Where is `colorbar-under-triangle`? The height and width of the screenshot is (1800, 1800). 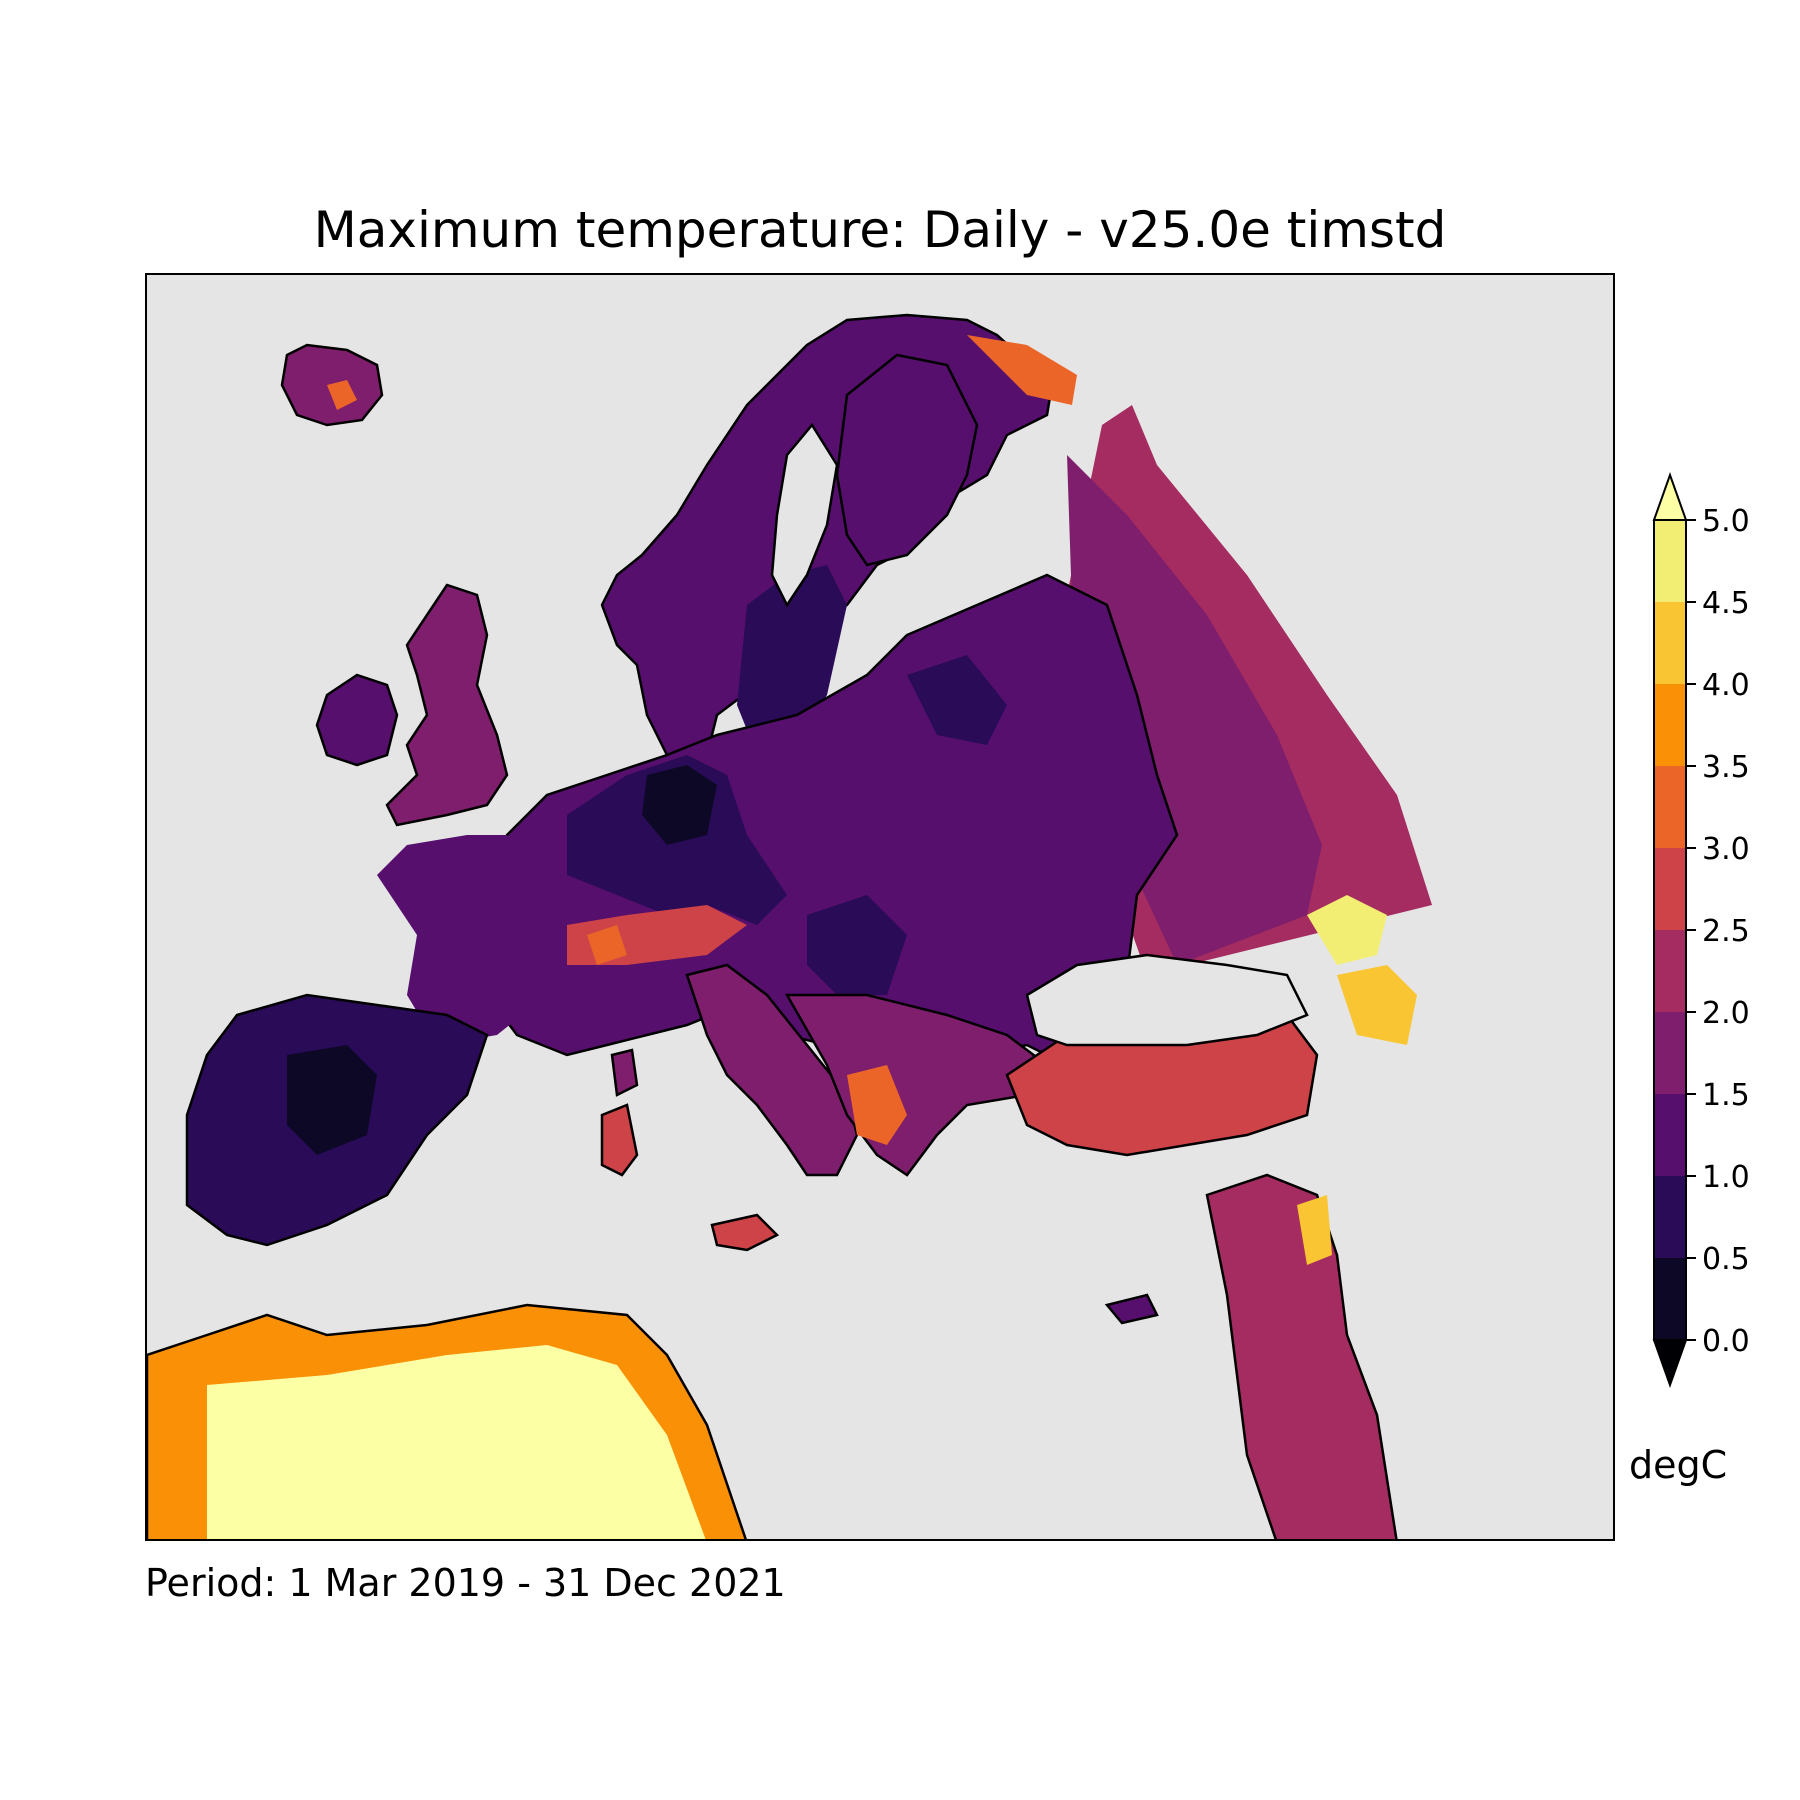 colorbar-under-triangle is located at coordinates (1670, 1363).